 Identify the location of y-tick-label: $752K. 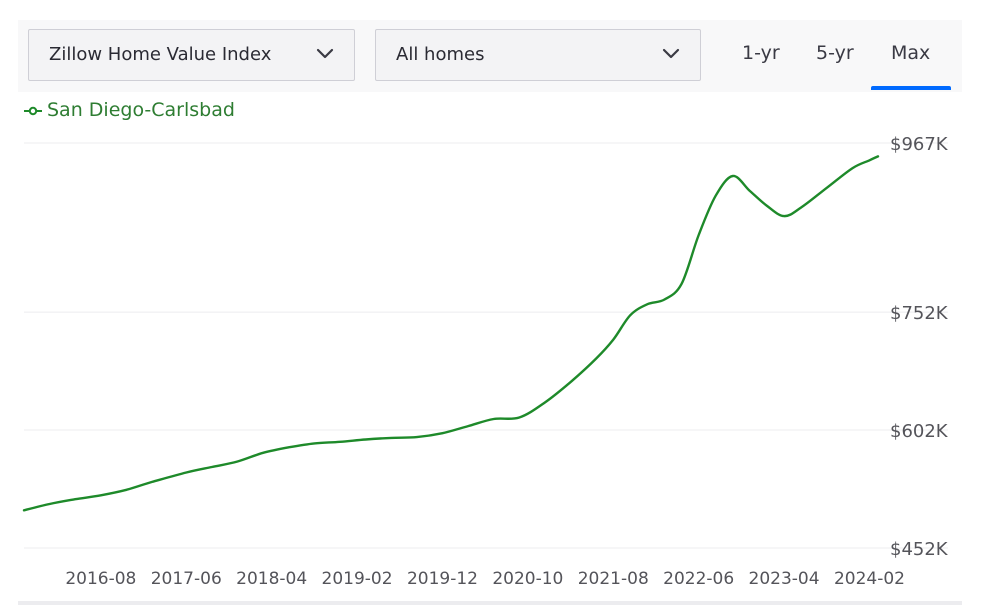
(919, 313).